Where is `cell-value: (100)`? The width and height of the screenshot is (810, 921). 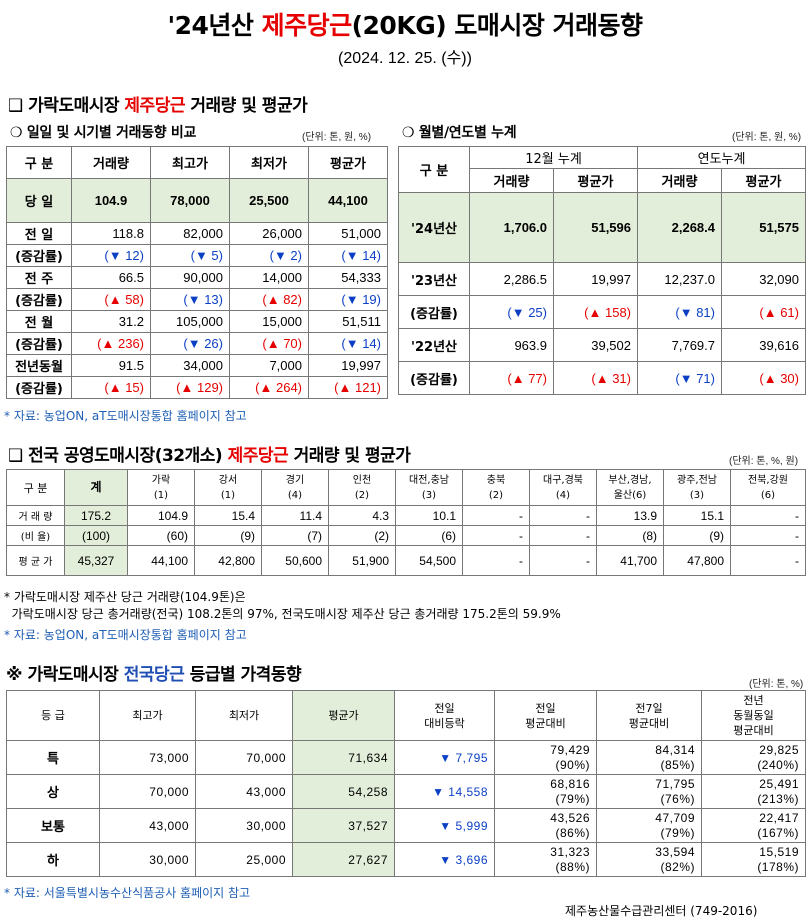
cell-value: (100) is located at coordinates (96, 535).